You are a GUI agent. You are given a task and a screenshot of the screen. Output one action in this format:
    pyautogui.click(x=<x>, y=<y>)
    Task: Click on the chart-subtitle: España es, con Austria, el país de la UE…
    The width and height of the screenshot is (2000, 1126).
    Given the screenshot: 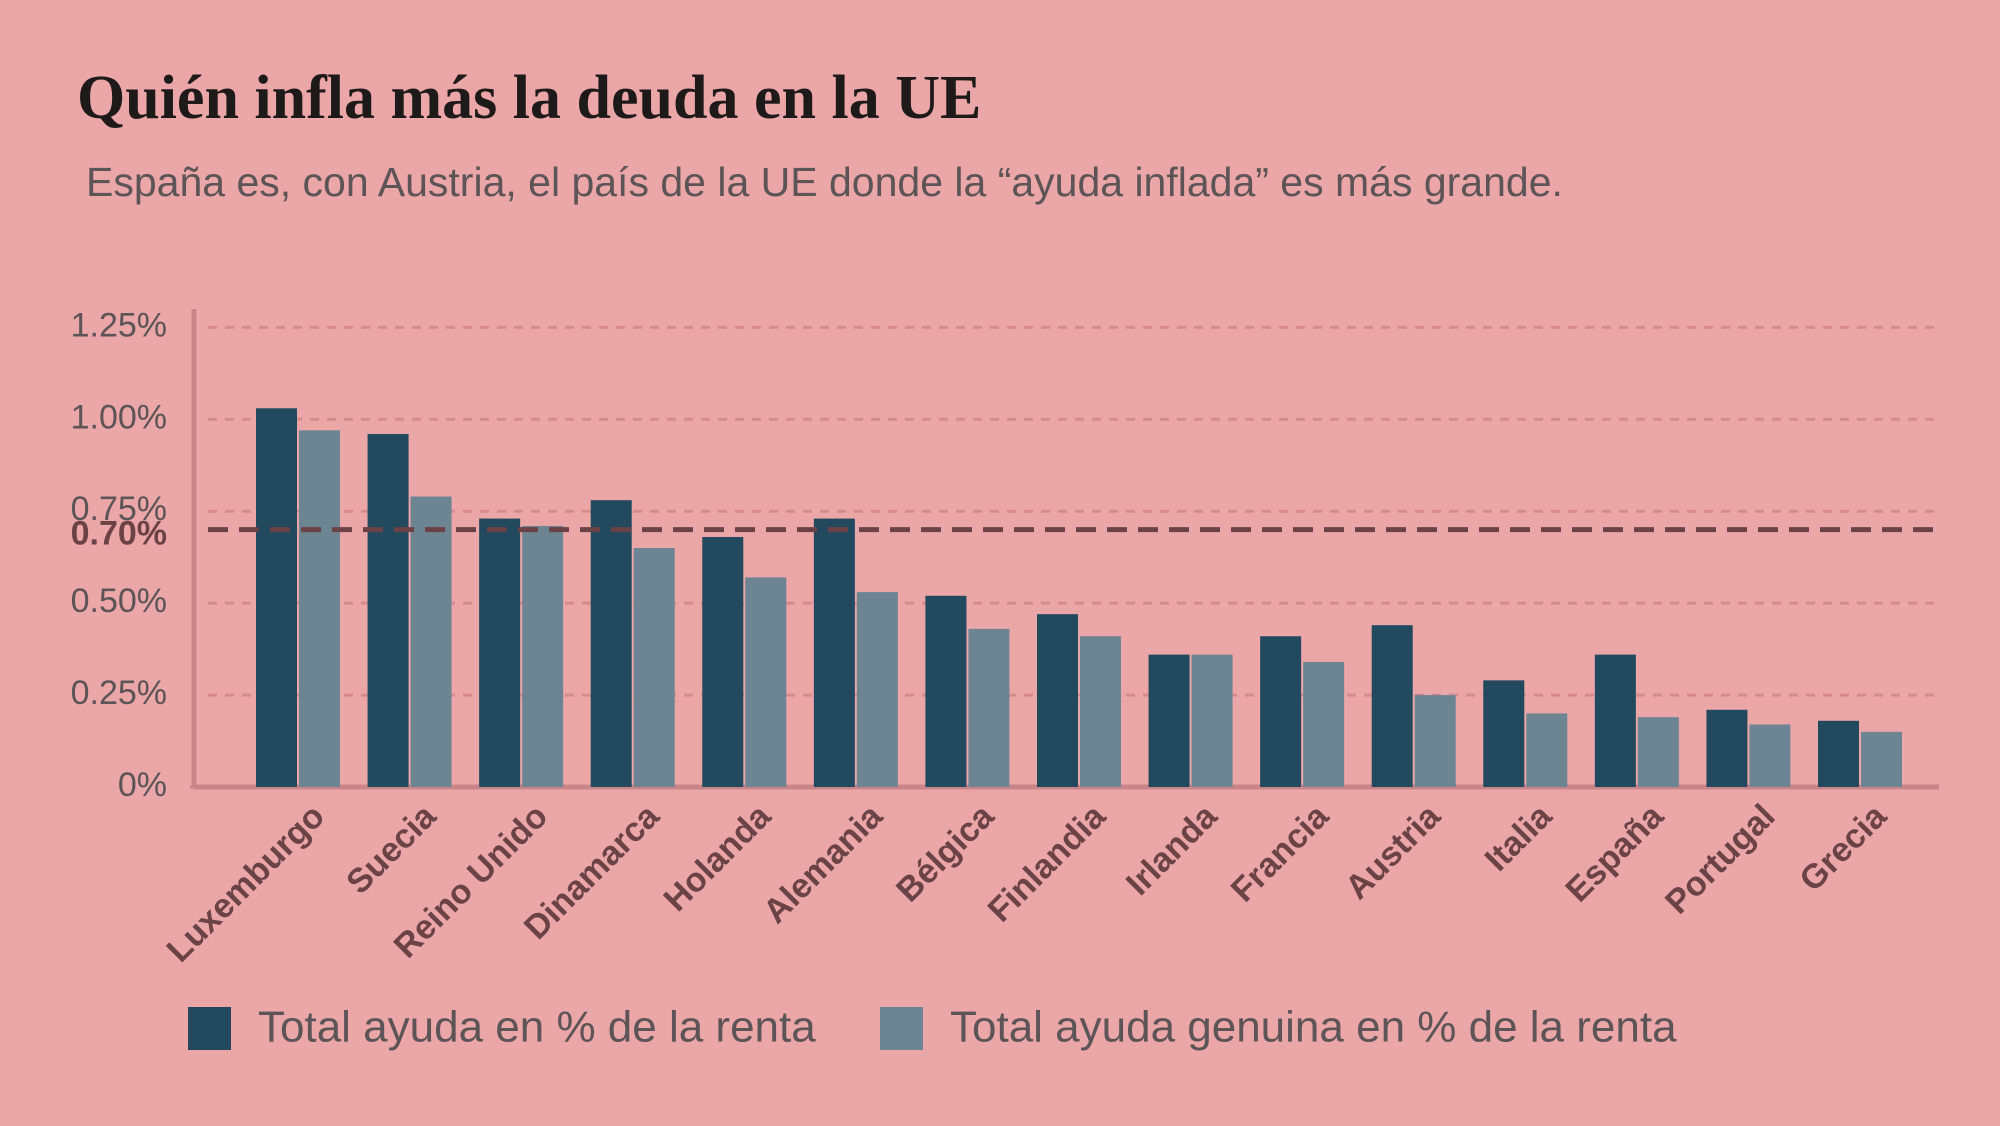 What is the action you would take?
    pyautogui.click(x=824, y=182)
    